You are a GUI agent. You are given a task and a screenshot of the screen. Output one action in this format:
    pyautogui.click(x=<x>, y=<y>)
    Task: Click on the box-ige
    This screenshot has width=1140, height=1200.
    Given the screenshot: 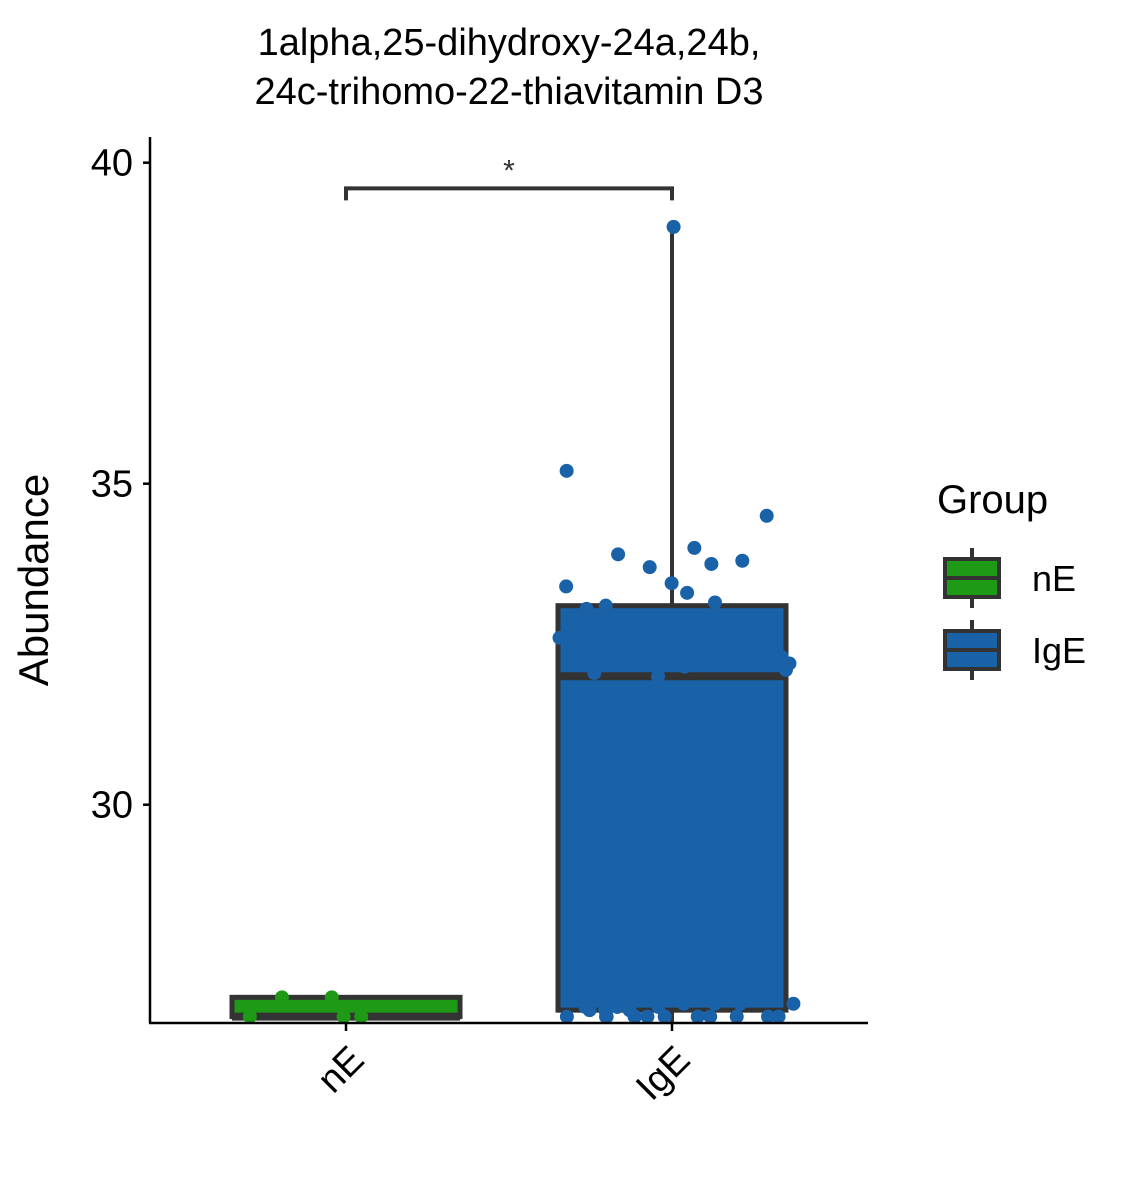 What is the action you would take?
    pyautogui.click(x=672, y=808)
    